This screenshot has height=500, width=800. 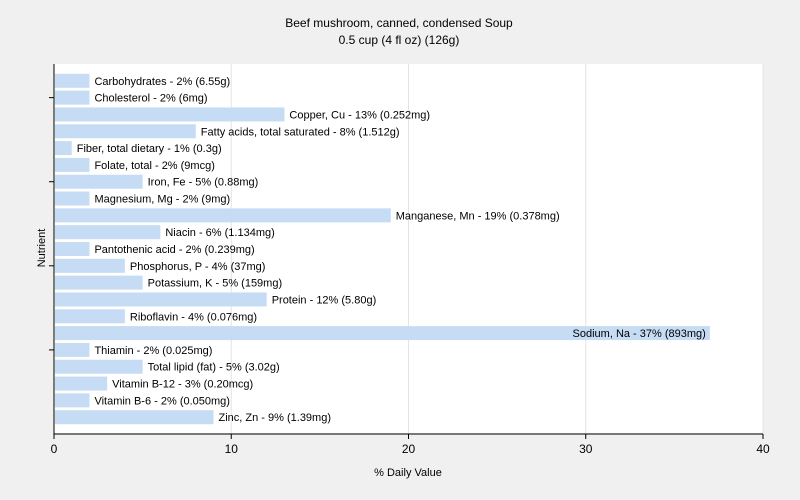 I want to click on x-tick-label: 40, so click(x=763, y=449).